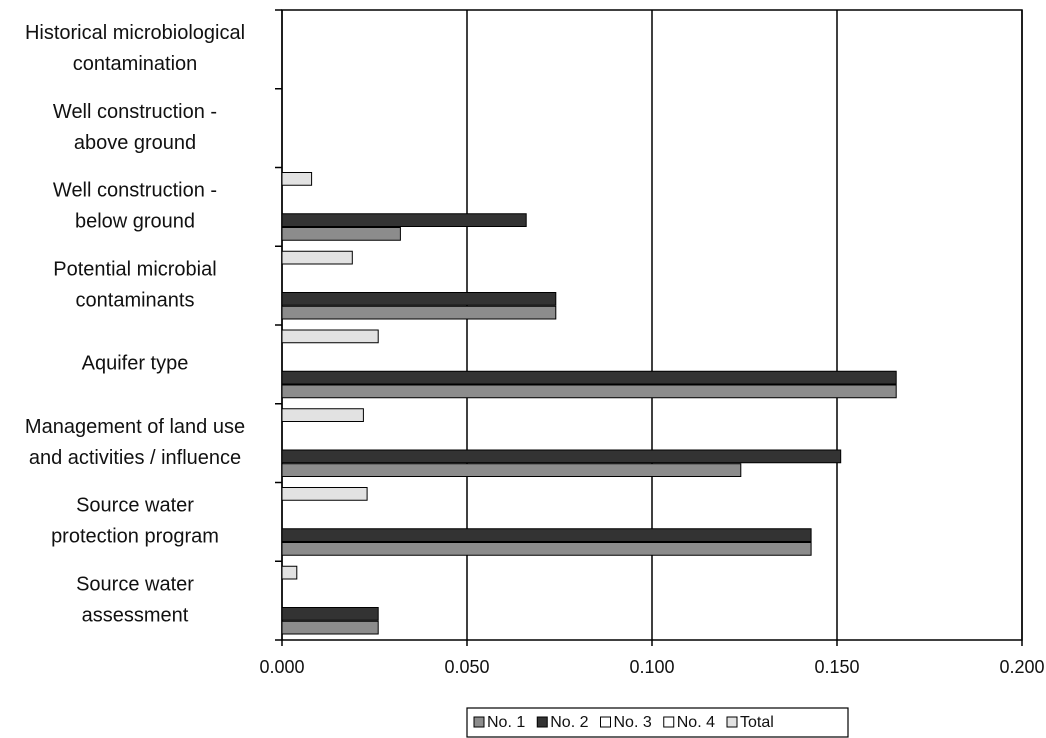  What do you see at coordinates (135, 222) in the screenshot?
I see `y-tick-label: below ground` at bounding box center [135, 222].